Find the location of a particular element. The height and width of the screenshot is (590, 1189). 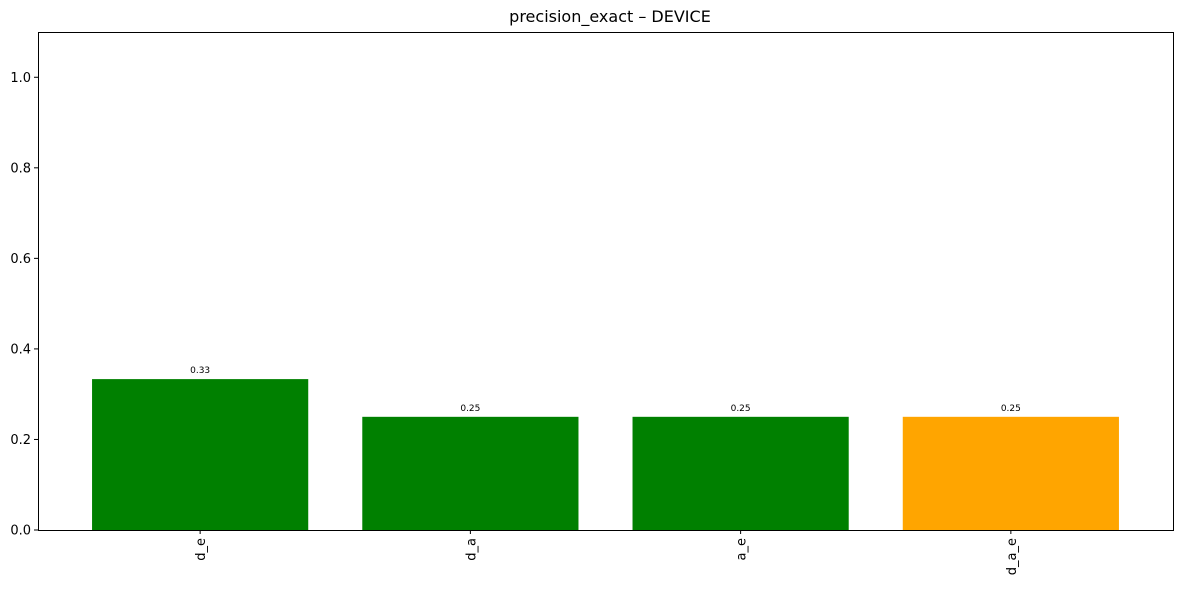

x-tick-label-a_e: a_e is located at coordinates (742, 549).